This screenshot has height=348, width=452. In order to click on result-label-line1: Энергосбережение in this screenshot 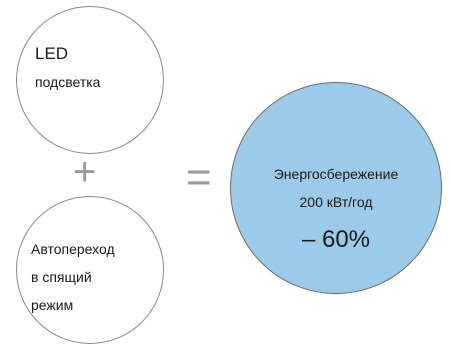, I will do `click(336, 174)`.